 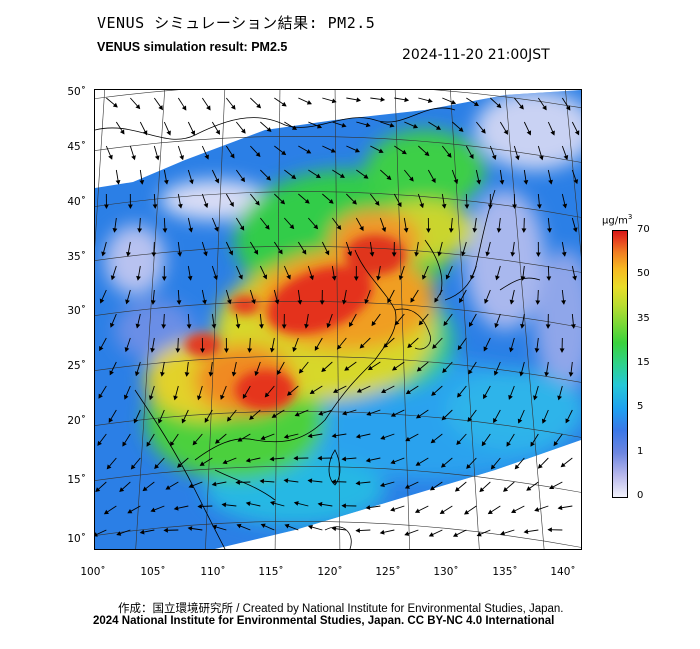 I want to click on lon-label-130: 130˚, so click(x=446, y=572).